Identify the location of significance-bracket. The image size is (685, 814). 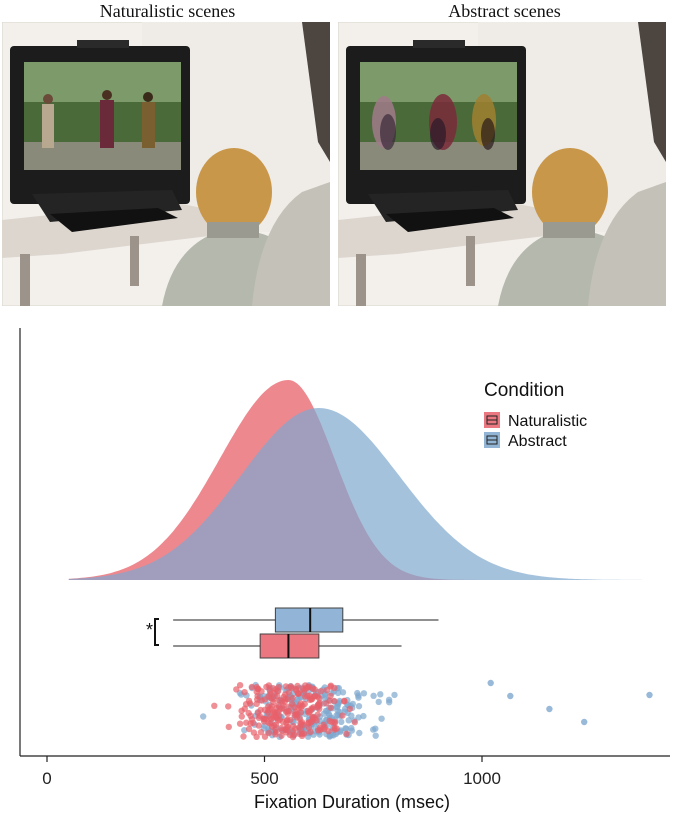
(156, 632).